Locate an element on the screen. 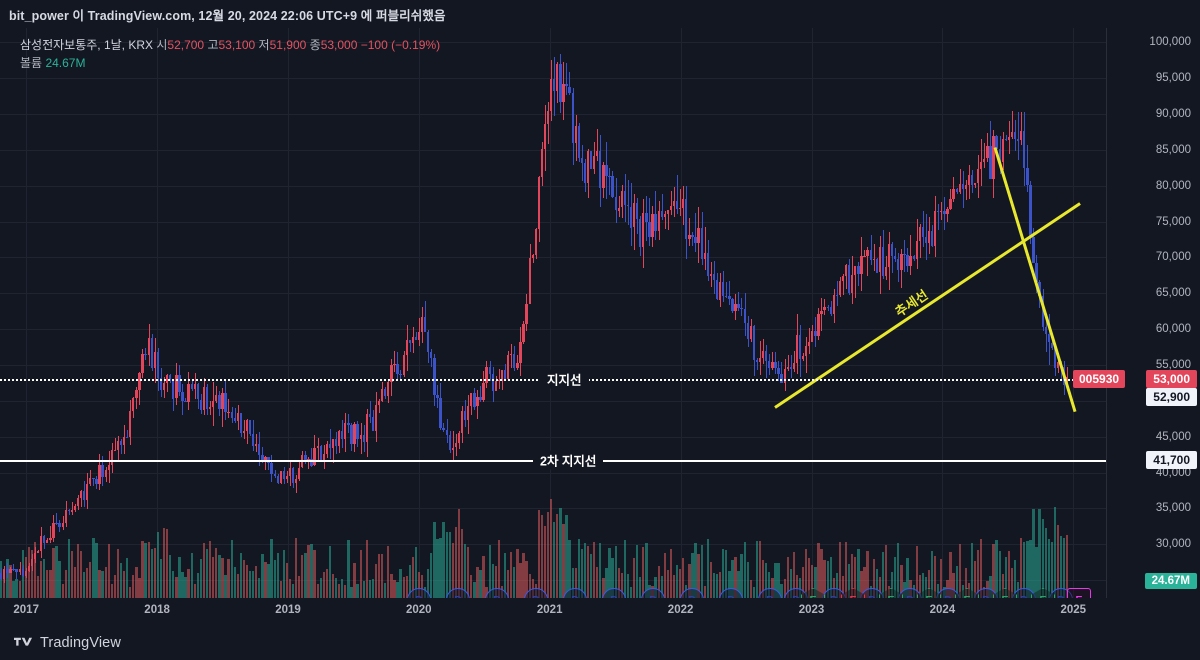 Image resolution: width=1200 pixels, height=660 pixels. event-markers-row: DDDDDDDDDDDDDDDDDDEEEEEEEE is located at coordinates (553, 593).